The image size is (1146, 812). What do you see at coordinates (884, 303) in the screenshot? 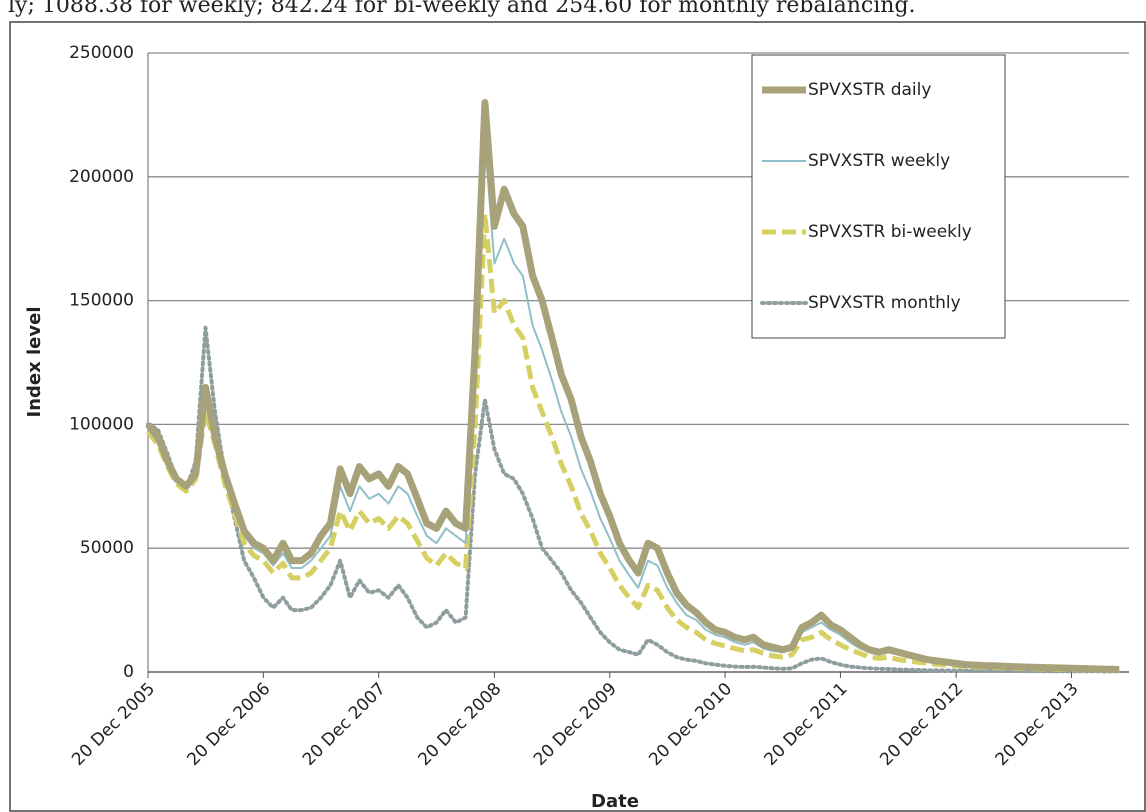
I see `legend-label: SPVXSTR monthly` at bounding box center [884, 303].